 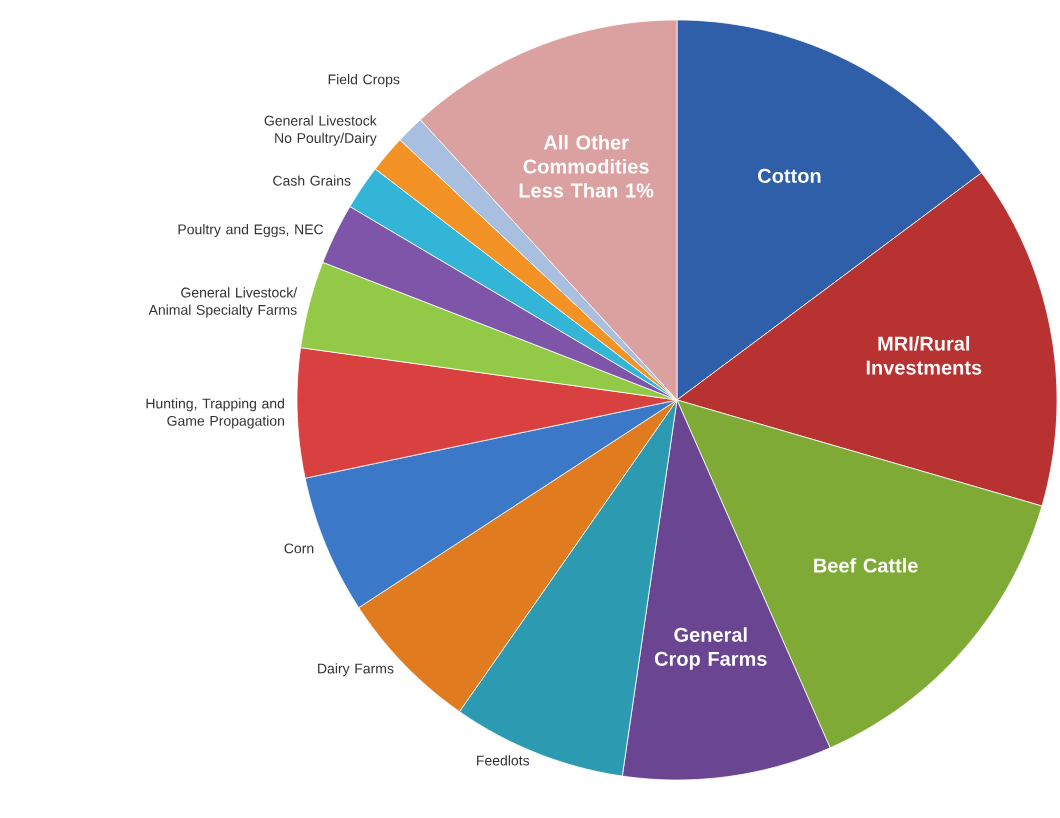 I want to click on slice-label: MRI/Rural Investments, so click(x=924, y=355).